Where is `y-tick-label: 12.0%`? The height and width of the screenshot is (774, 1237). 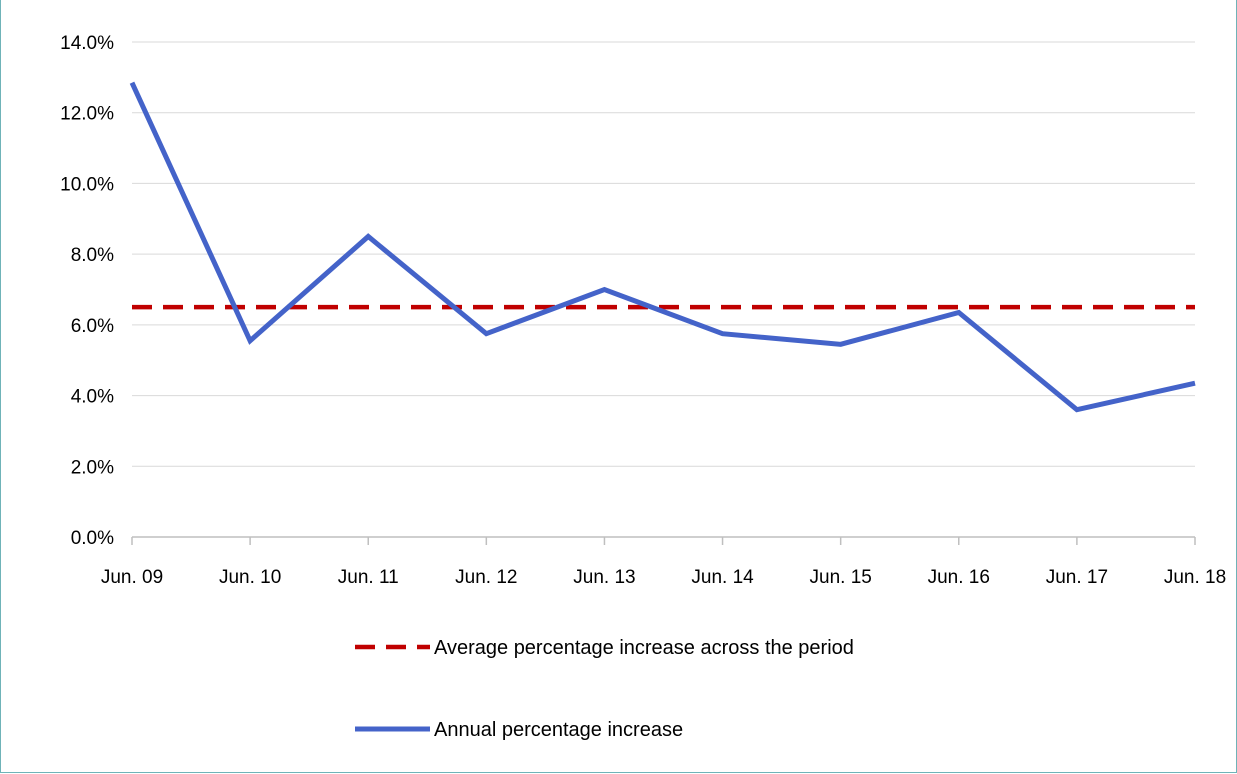 y-tick-label: 12.0% is located at coordinates (87, 114).